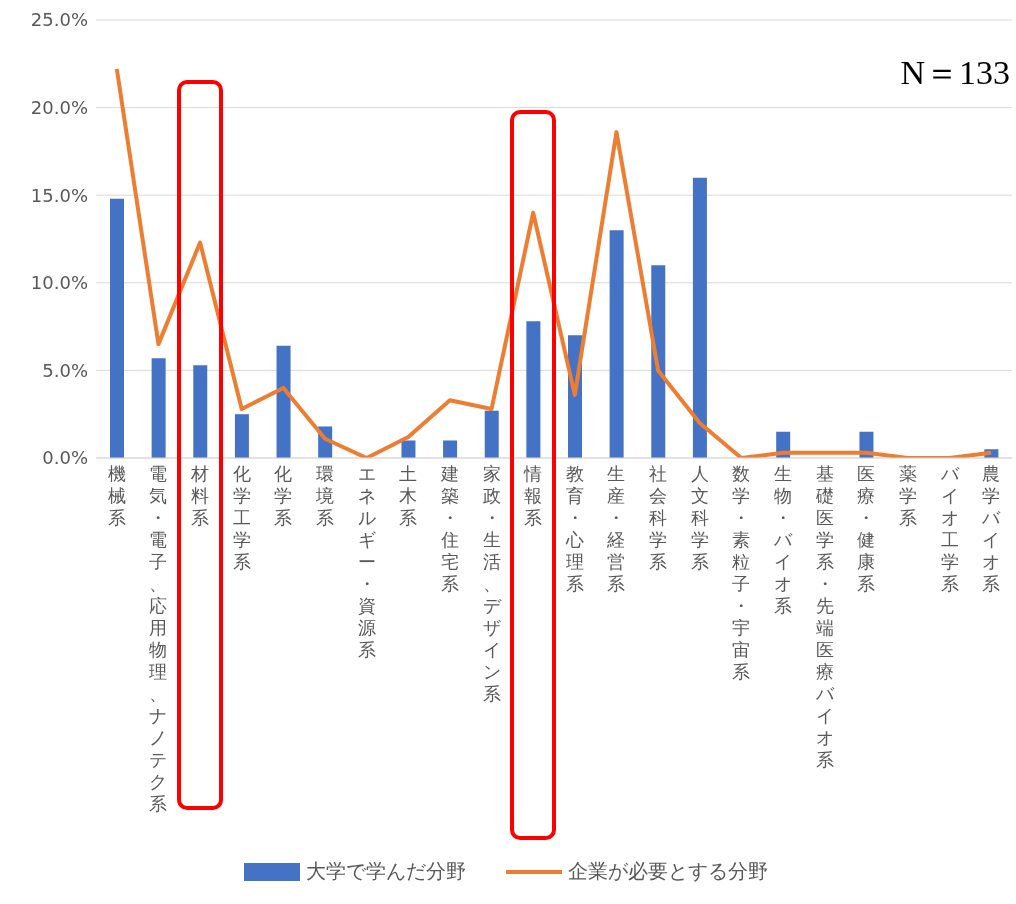 The width and height of the screenshot is (1016, 904). Describe the element at coordinates (668, 871) in the screenshot. I see `legend-label: 企業が必要とする分野` at that location.